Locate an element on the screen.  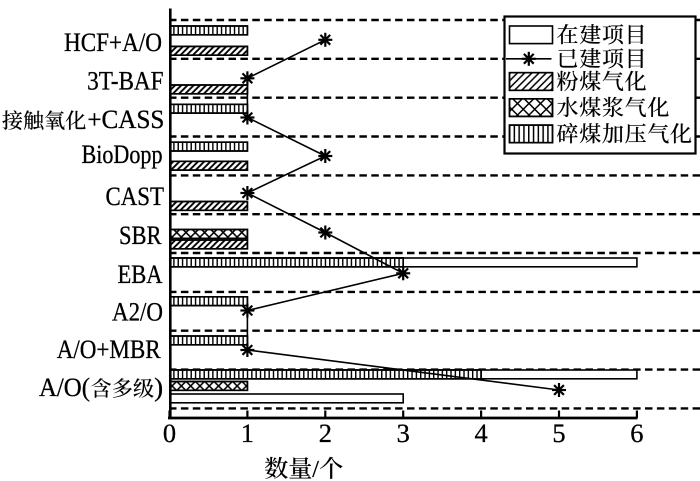
svg-text: 3 is located at coordinates (403, 433).